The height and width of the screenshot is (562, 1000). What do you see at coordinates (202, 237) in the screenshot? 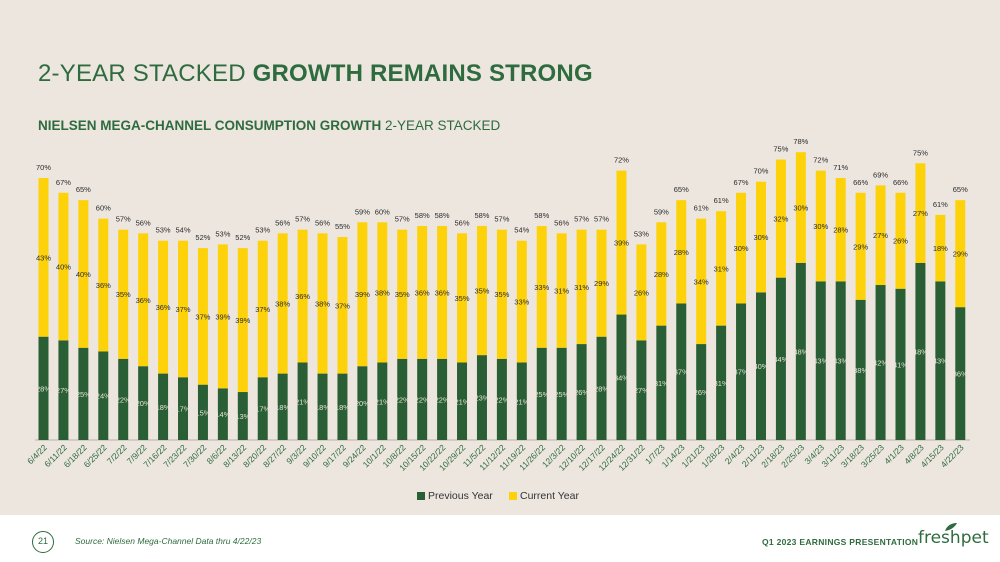
I see `label-total: 52%` at bounding box center [202, 237].